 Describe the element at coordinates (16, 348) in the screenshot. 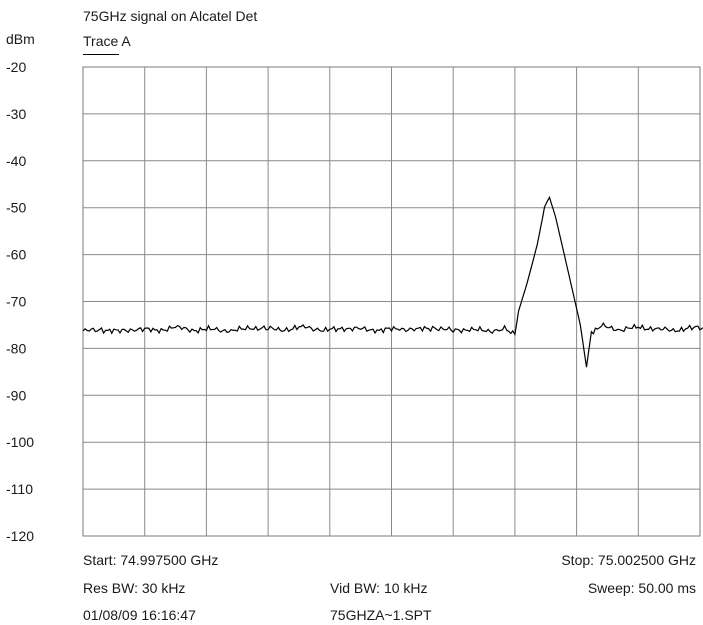

I see `y-tick-label: -80` at that location.